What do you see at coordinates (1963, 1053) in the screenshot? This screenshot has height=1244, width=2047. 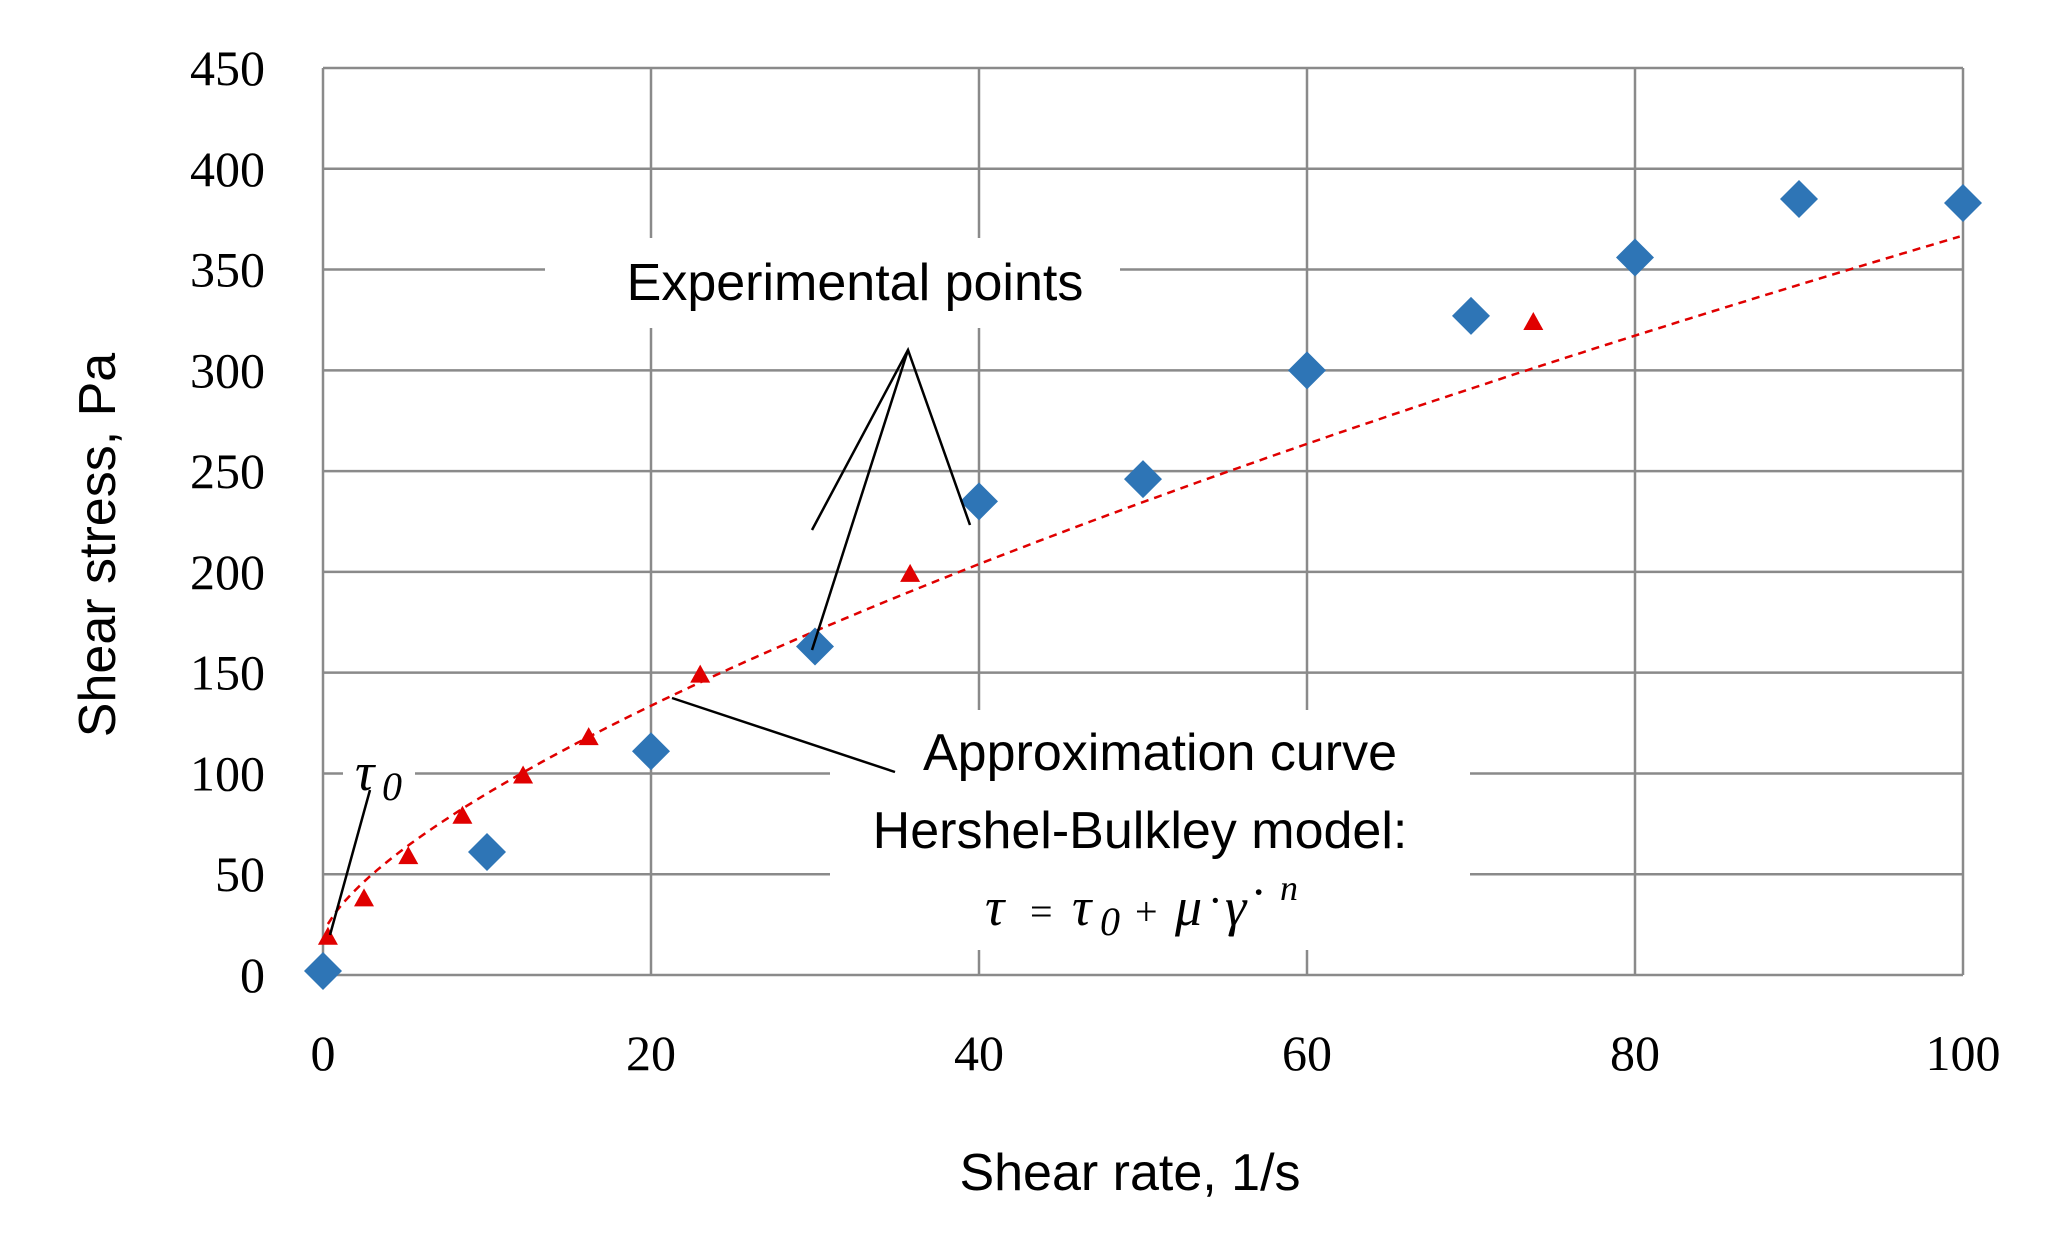 I see `x-tick-label: 100` at bounding box center [1963, 1053].